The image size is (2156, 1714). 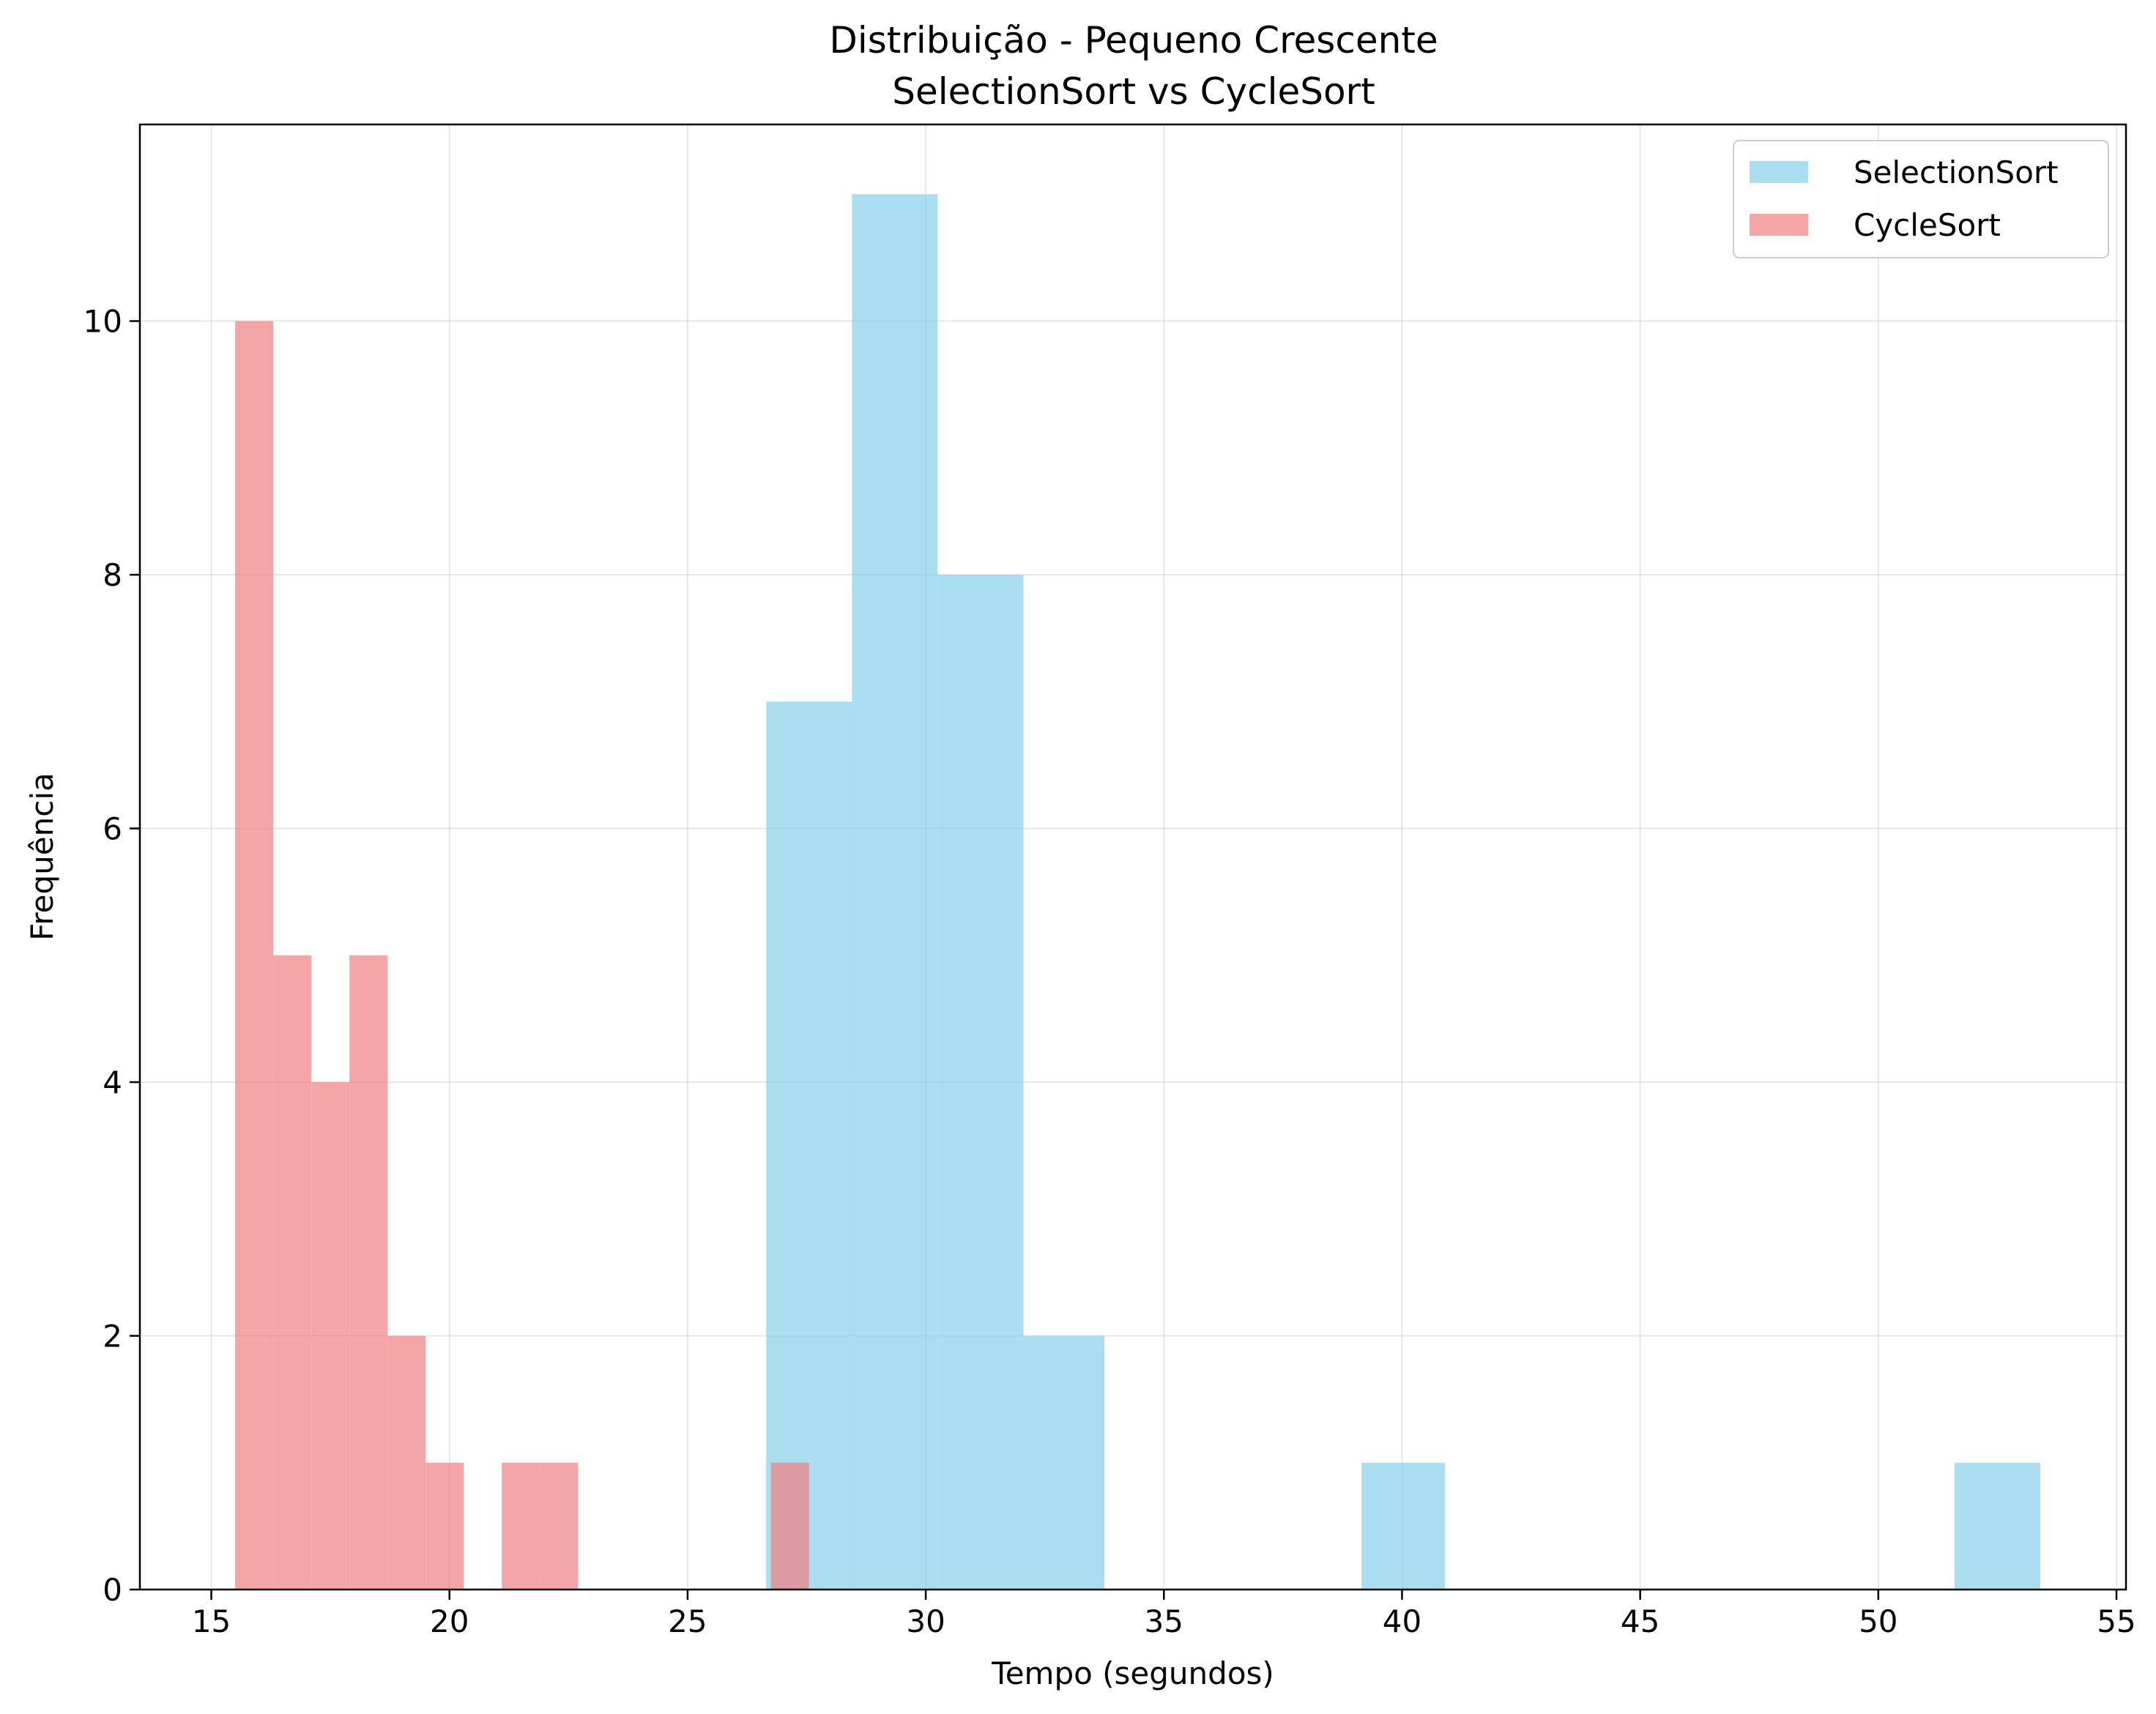 I want to click on chart-subtitle: SelectionSort vs CycleSort, so click(x=1133, y=91).